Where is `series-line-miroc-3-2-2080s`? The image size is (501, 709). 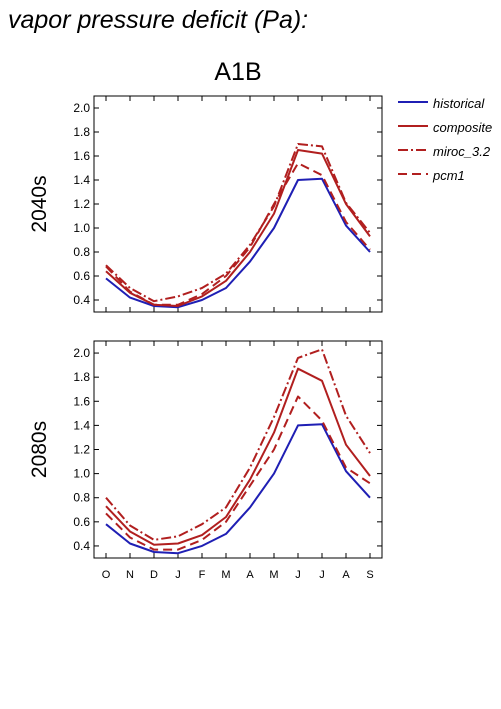
series-line-miroc-3-2-2080s is located at coordinates (238, 444).